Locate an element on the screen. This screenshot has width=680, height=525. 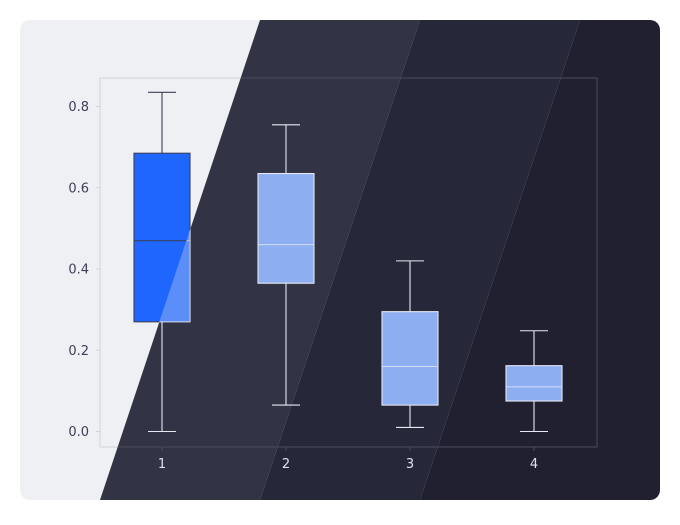
x-tick-label: 1 is located at coordinates (162, 464).